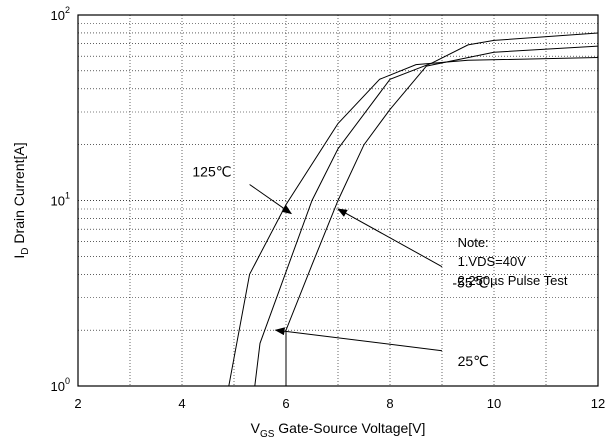  Describe the element at coordinates (494, 403) in the screenshot. I see `x-tick-label: 10` at that location.